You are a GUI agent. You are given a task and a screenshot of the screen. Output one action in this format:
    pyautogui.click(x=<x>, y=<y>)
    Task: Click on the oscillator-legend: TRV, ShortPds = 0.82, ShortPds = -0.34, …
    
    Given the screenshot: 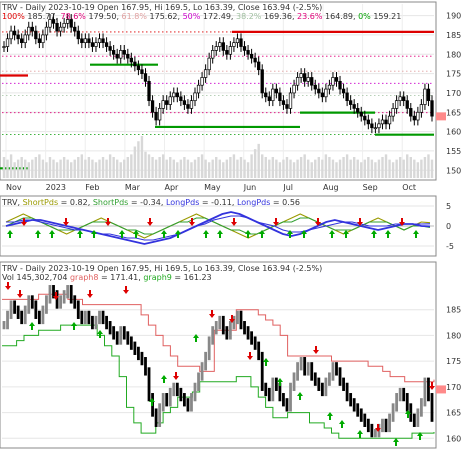 What is the action you would take?
    pyautogui.click(x=150, y=202)
    